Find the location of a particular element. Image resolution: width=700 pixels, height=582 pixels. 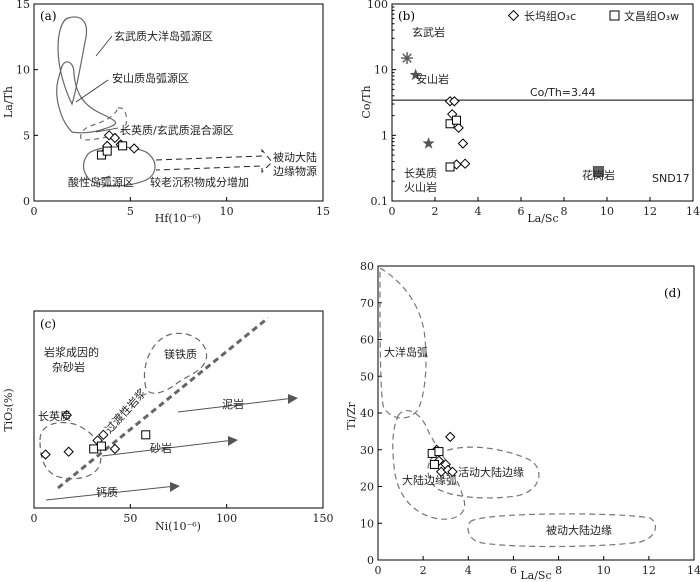

felsic-arc-field is located at coordinates (119, 166).